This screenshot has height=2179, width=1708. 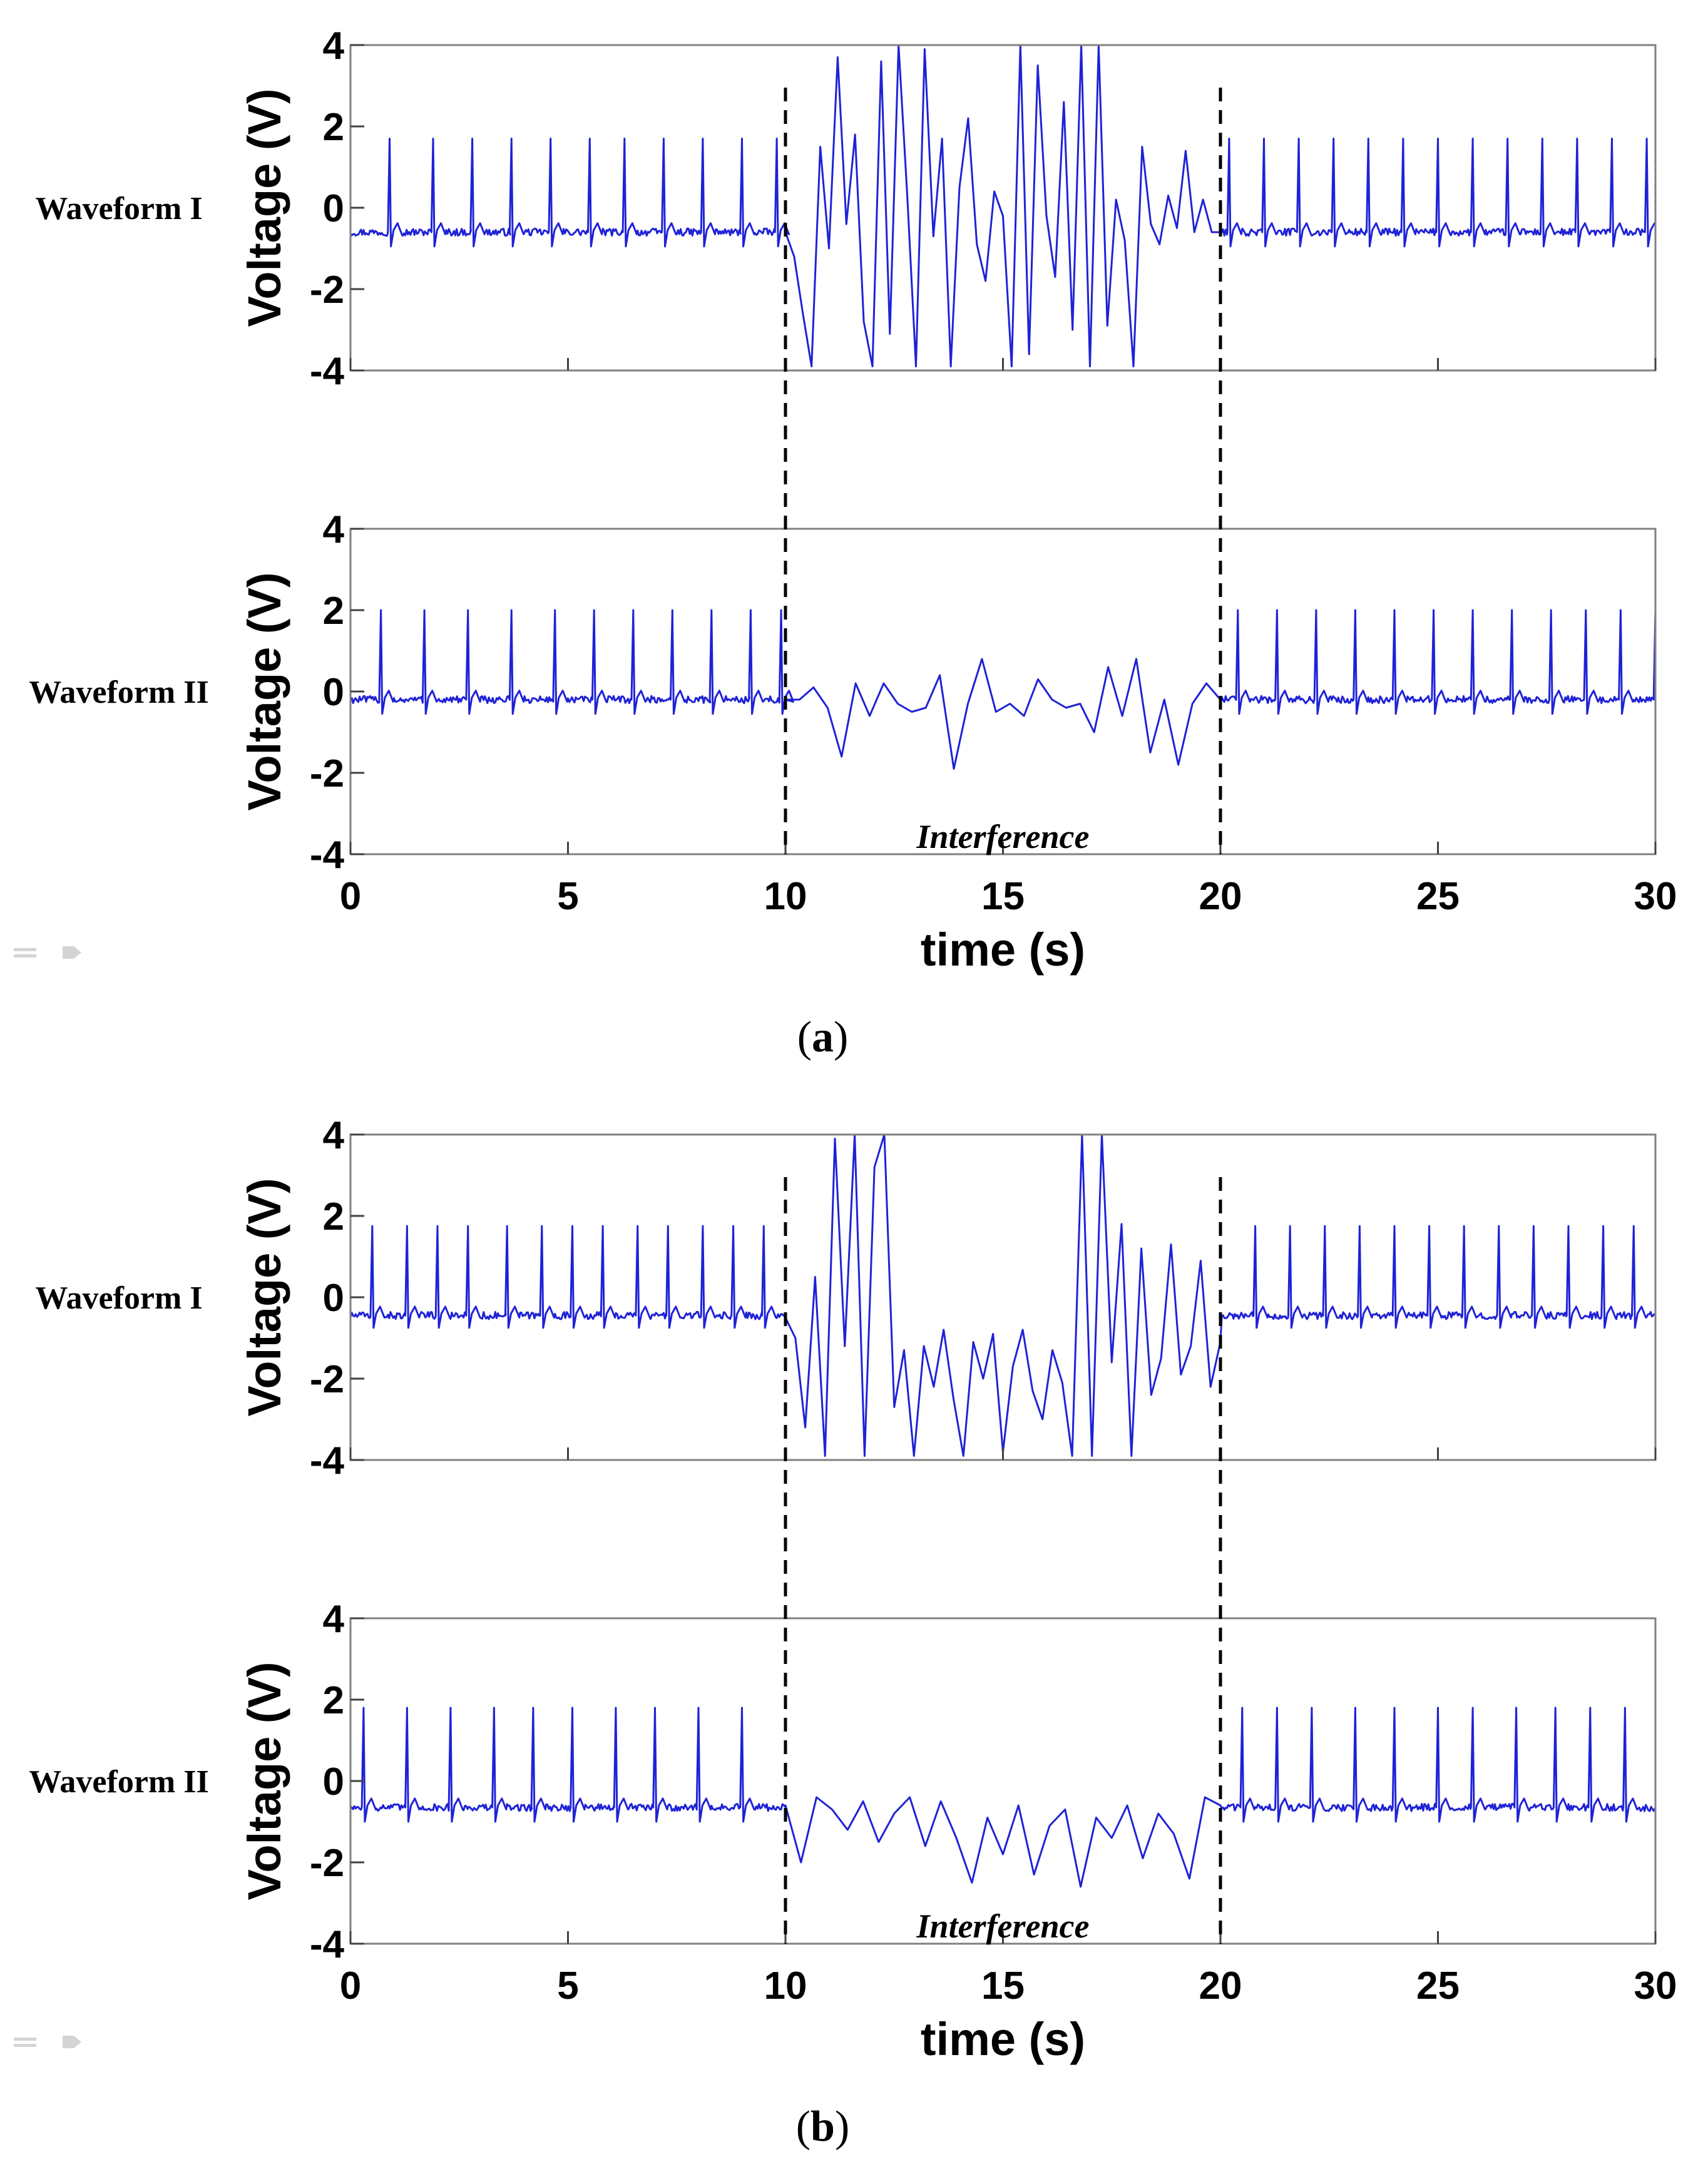 What do you see at coordinates (823, 2127) in the screenshot?
I see `panel-caption: (b)` at bounding box center [823, 2127].